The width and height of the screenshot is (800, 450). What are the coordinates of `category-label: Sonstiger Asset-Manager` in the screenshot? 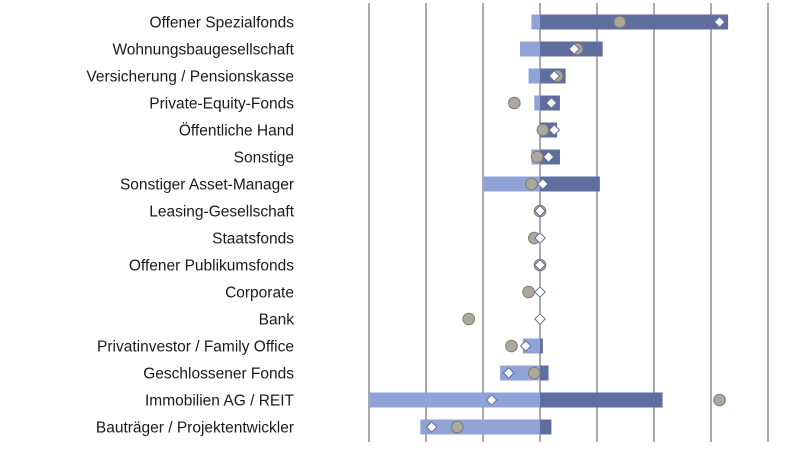 It's located at (207, 185).